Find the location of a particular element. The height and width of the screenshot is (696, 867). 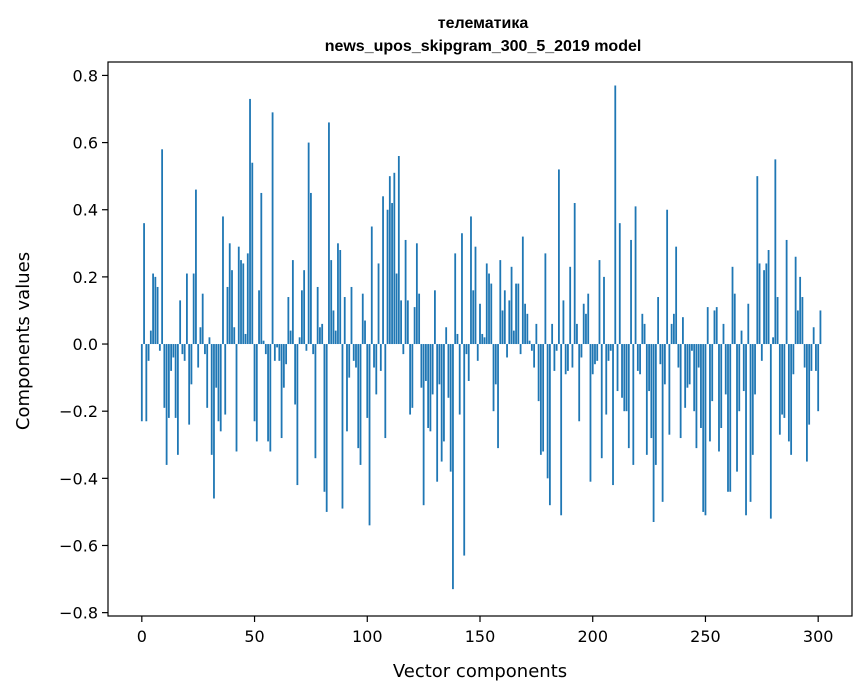

x-tick-label: 0 is located at coordinates (142, 636).